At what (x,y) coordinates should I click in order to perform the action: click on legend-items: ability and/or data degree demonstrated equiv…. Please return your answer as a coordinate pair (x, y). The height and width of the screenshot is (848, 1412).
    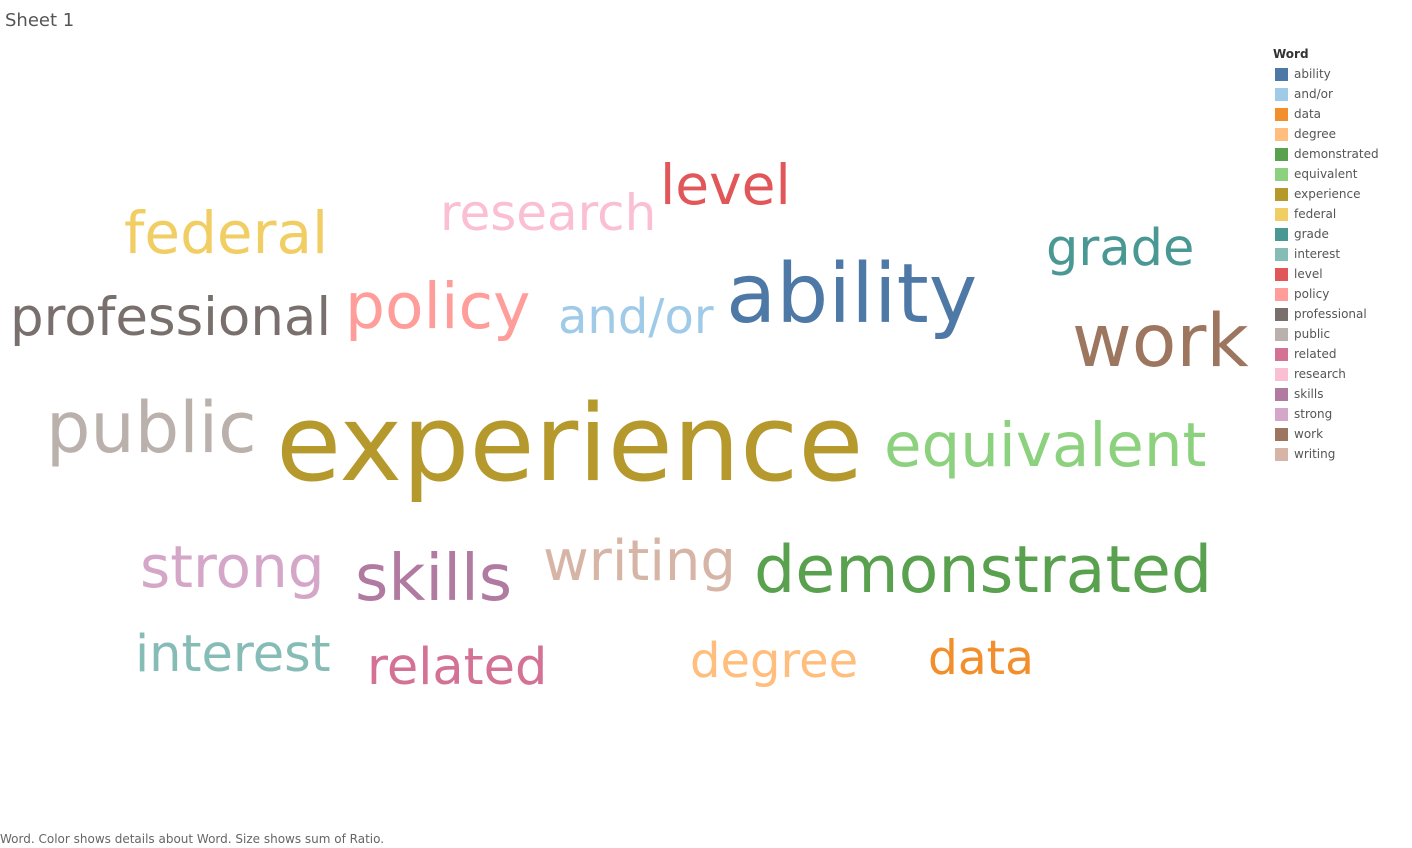
    Looking at the image, I should click on (1340, 264).